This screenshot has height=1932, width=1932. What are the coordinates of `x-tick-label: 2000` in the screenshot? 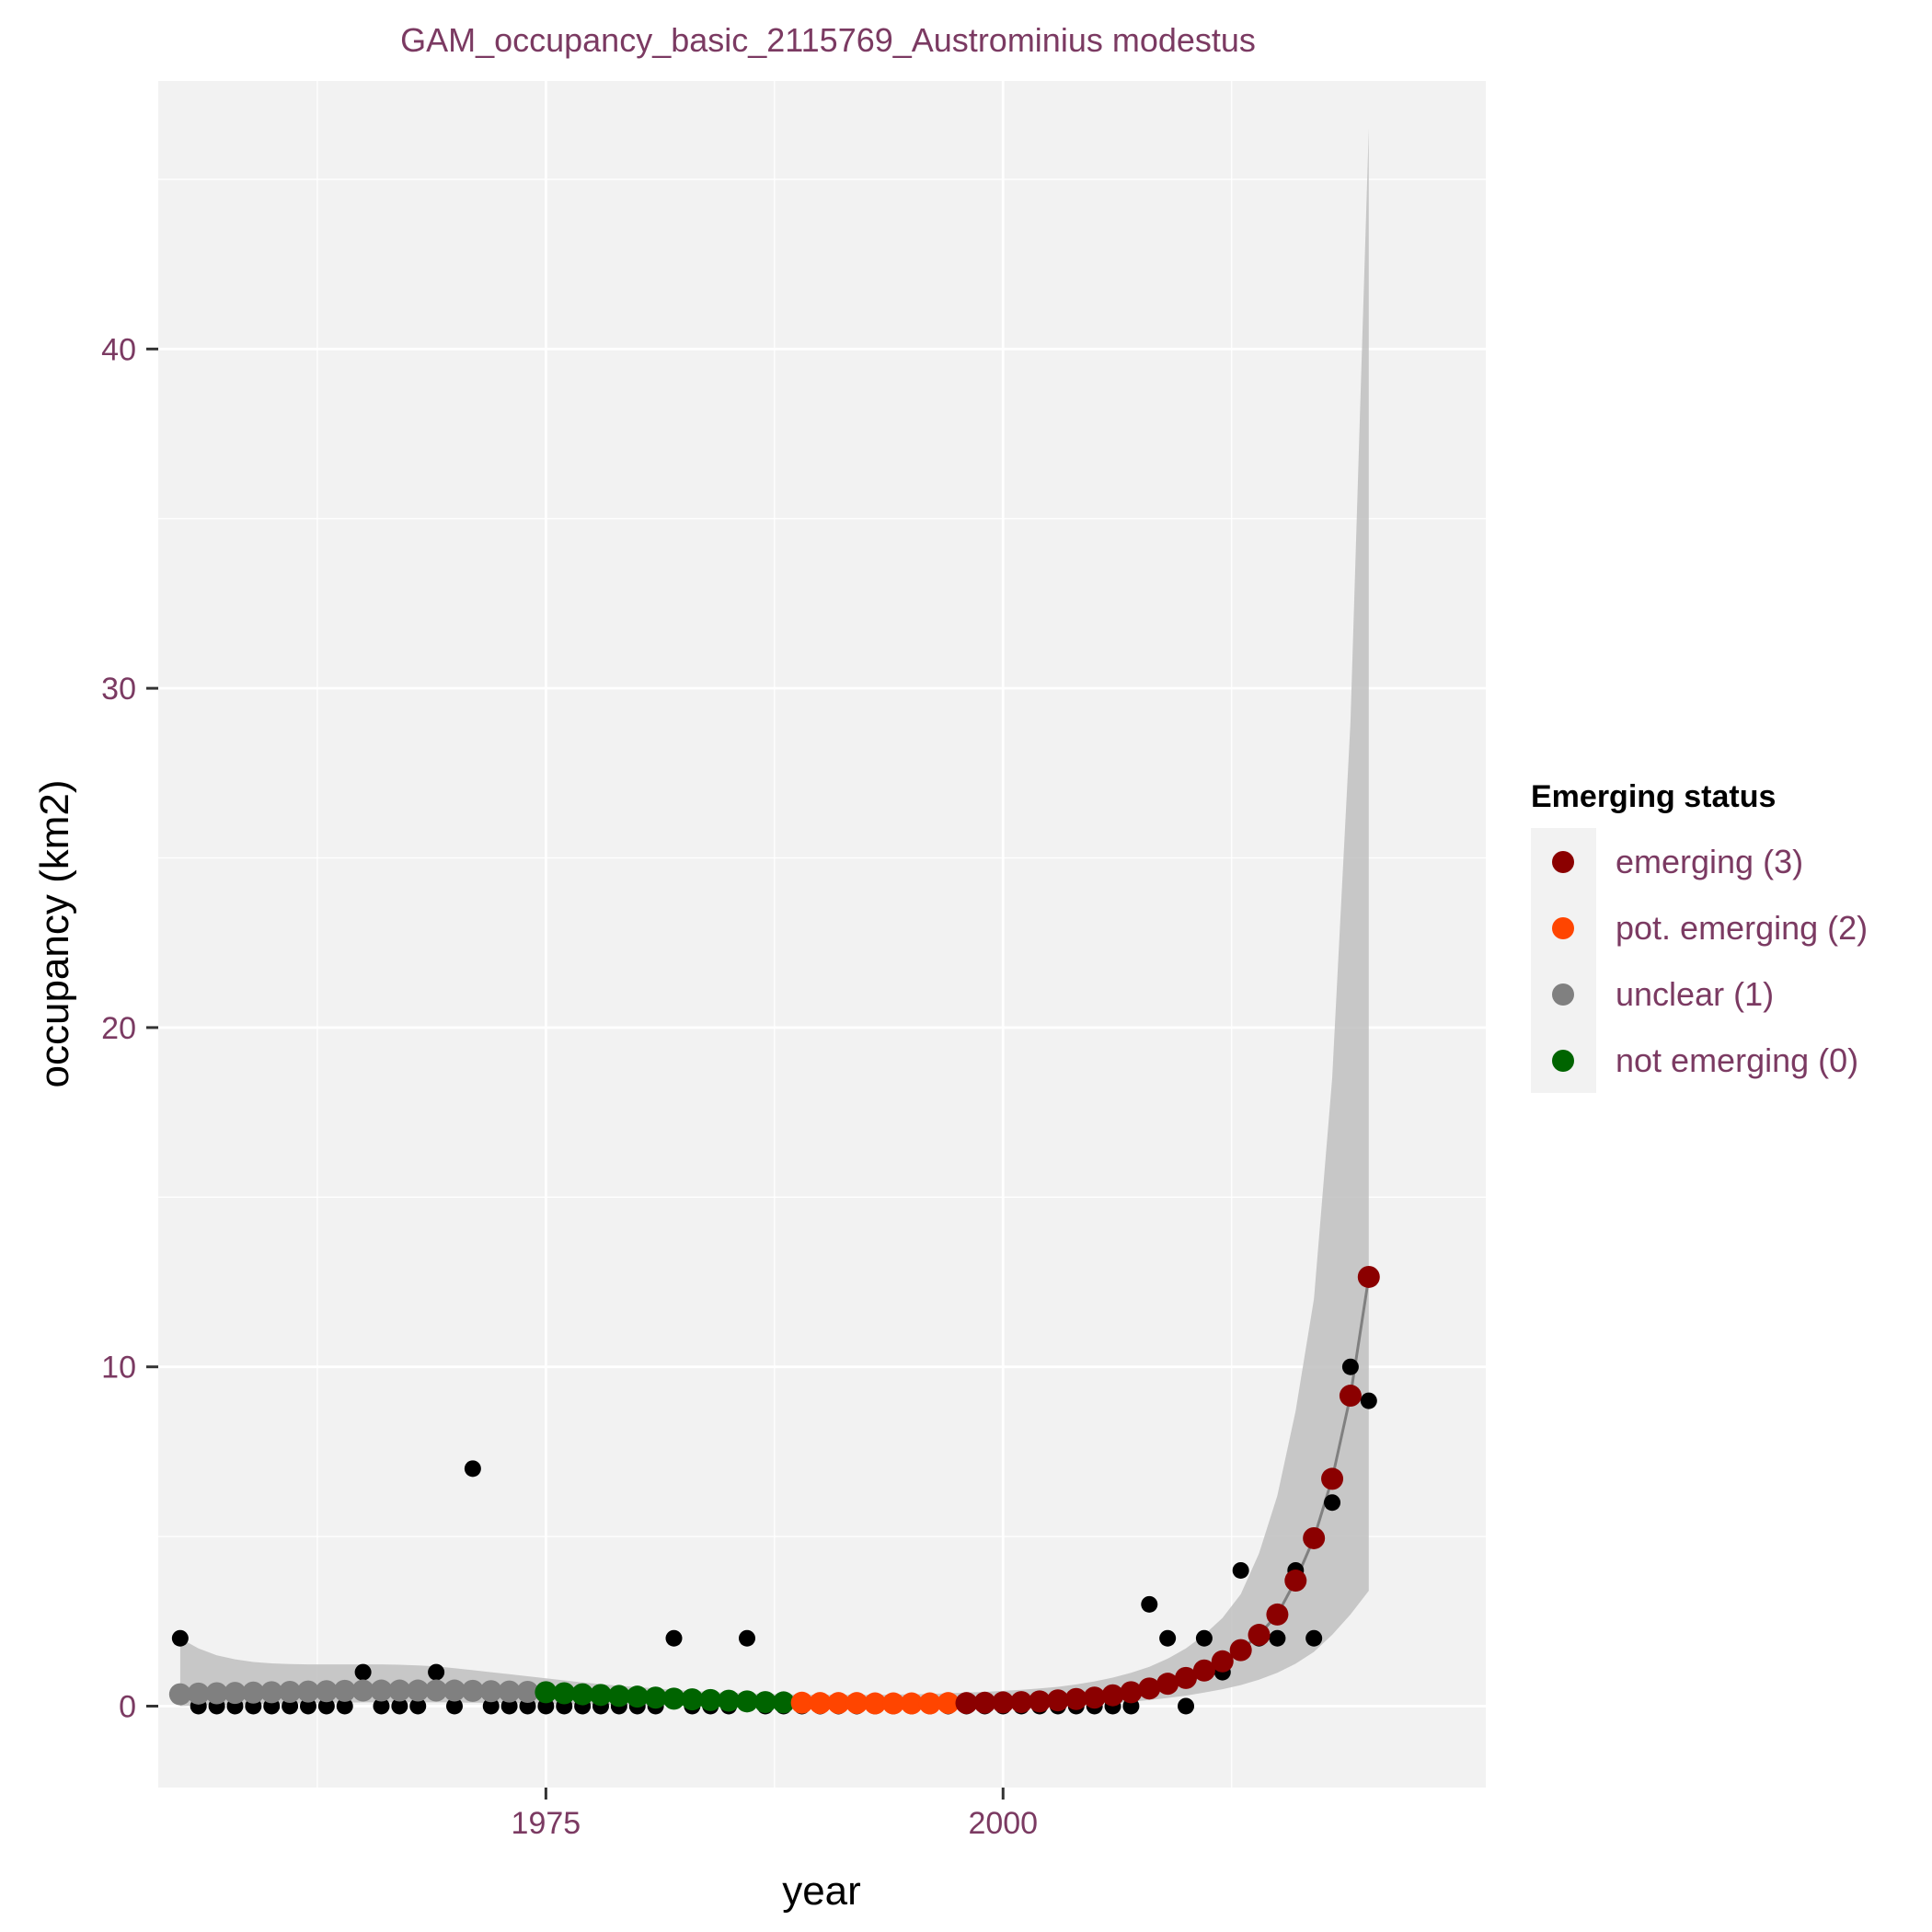 It's located at (1003, 1823).